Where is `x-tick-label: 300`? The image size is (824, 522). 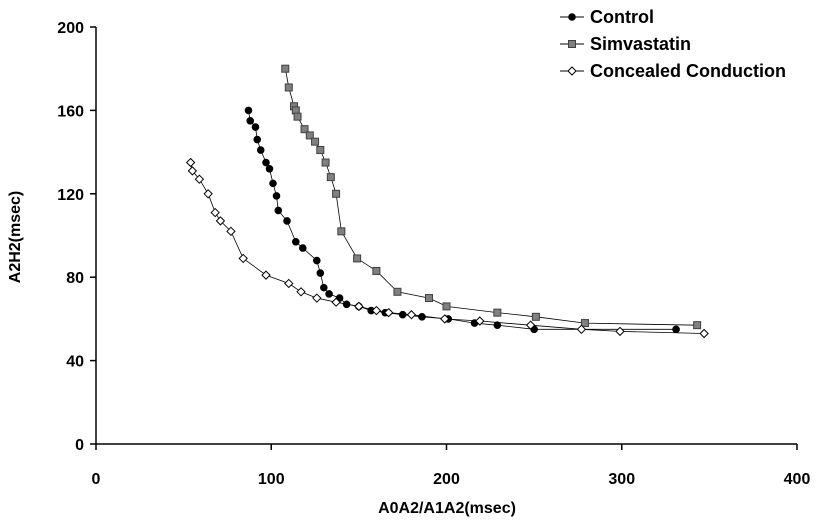
x-tick-label: 300 is located at coordinates (621, 479).